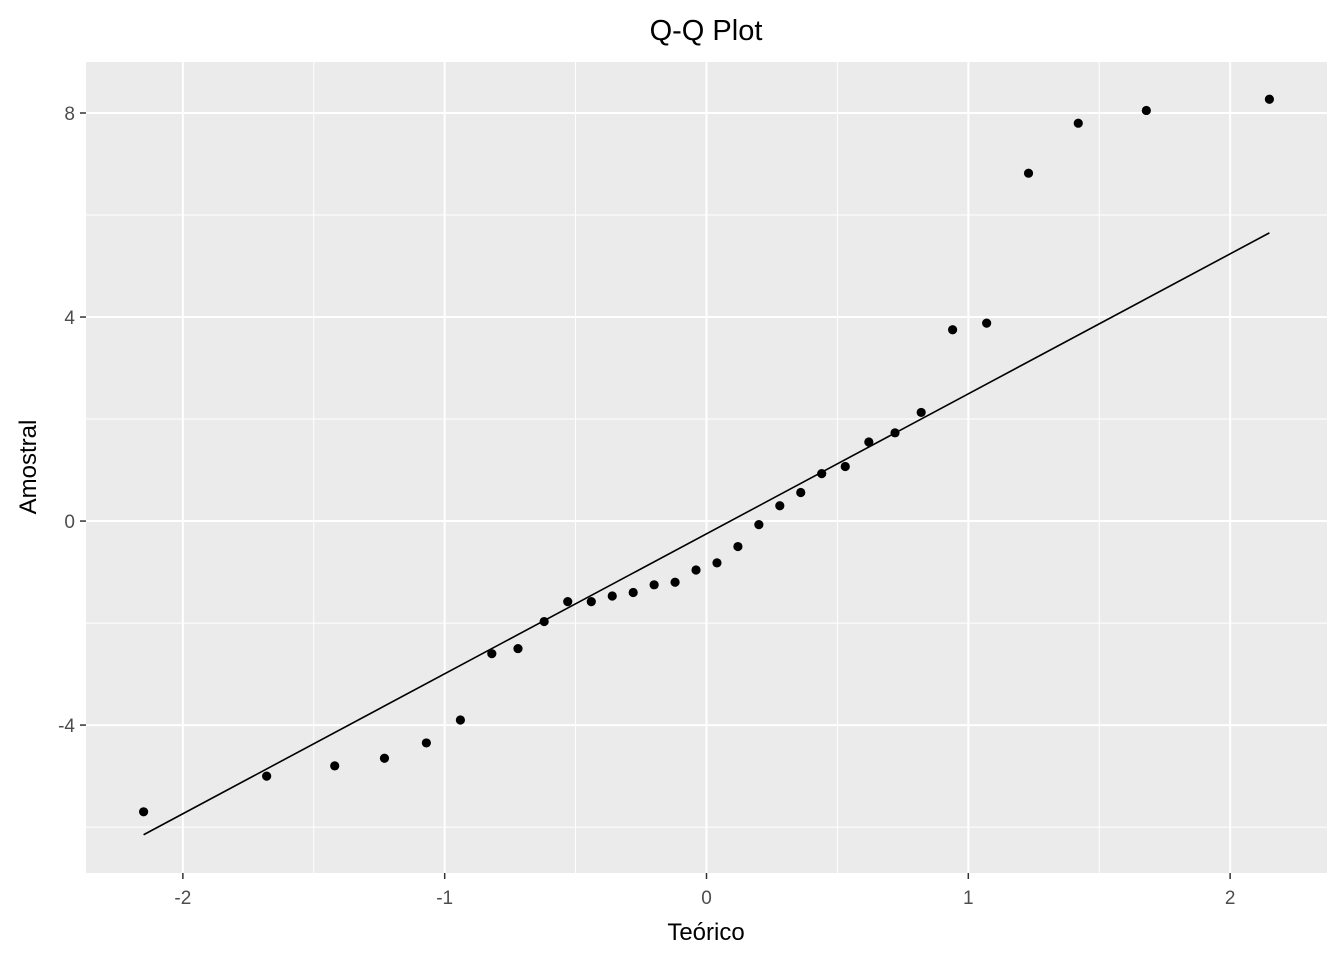  I want to click on y-axis-label: Amostral, so click(28, 467).